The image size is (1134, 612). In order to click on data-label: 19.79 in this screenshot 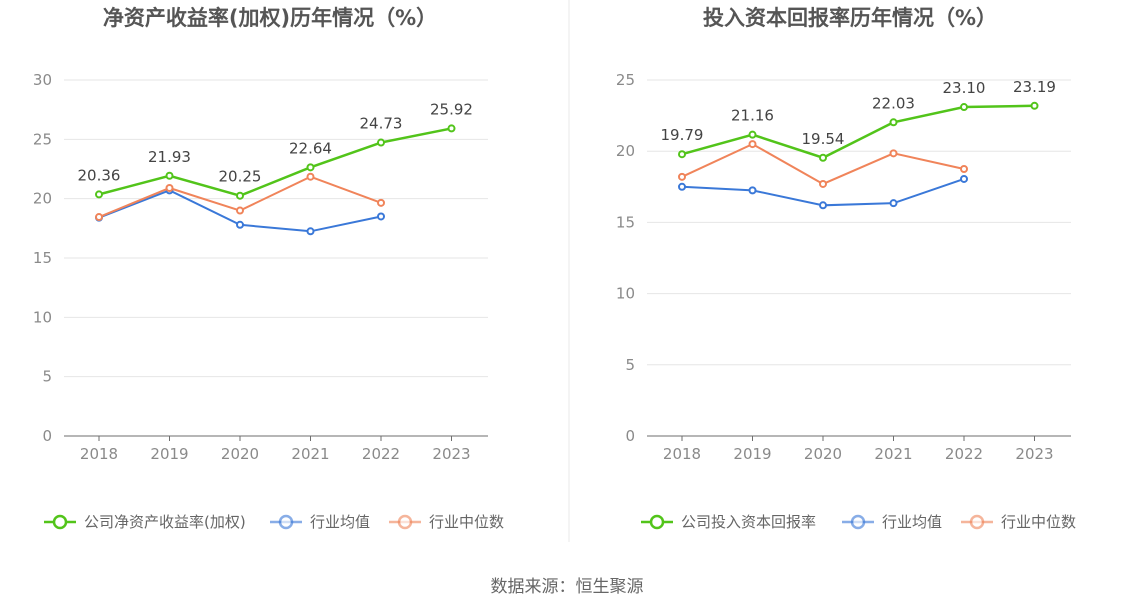, I will do `click(682, 135)`.